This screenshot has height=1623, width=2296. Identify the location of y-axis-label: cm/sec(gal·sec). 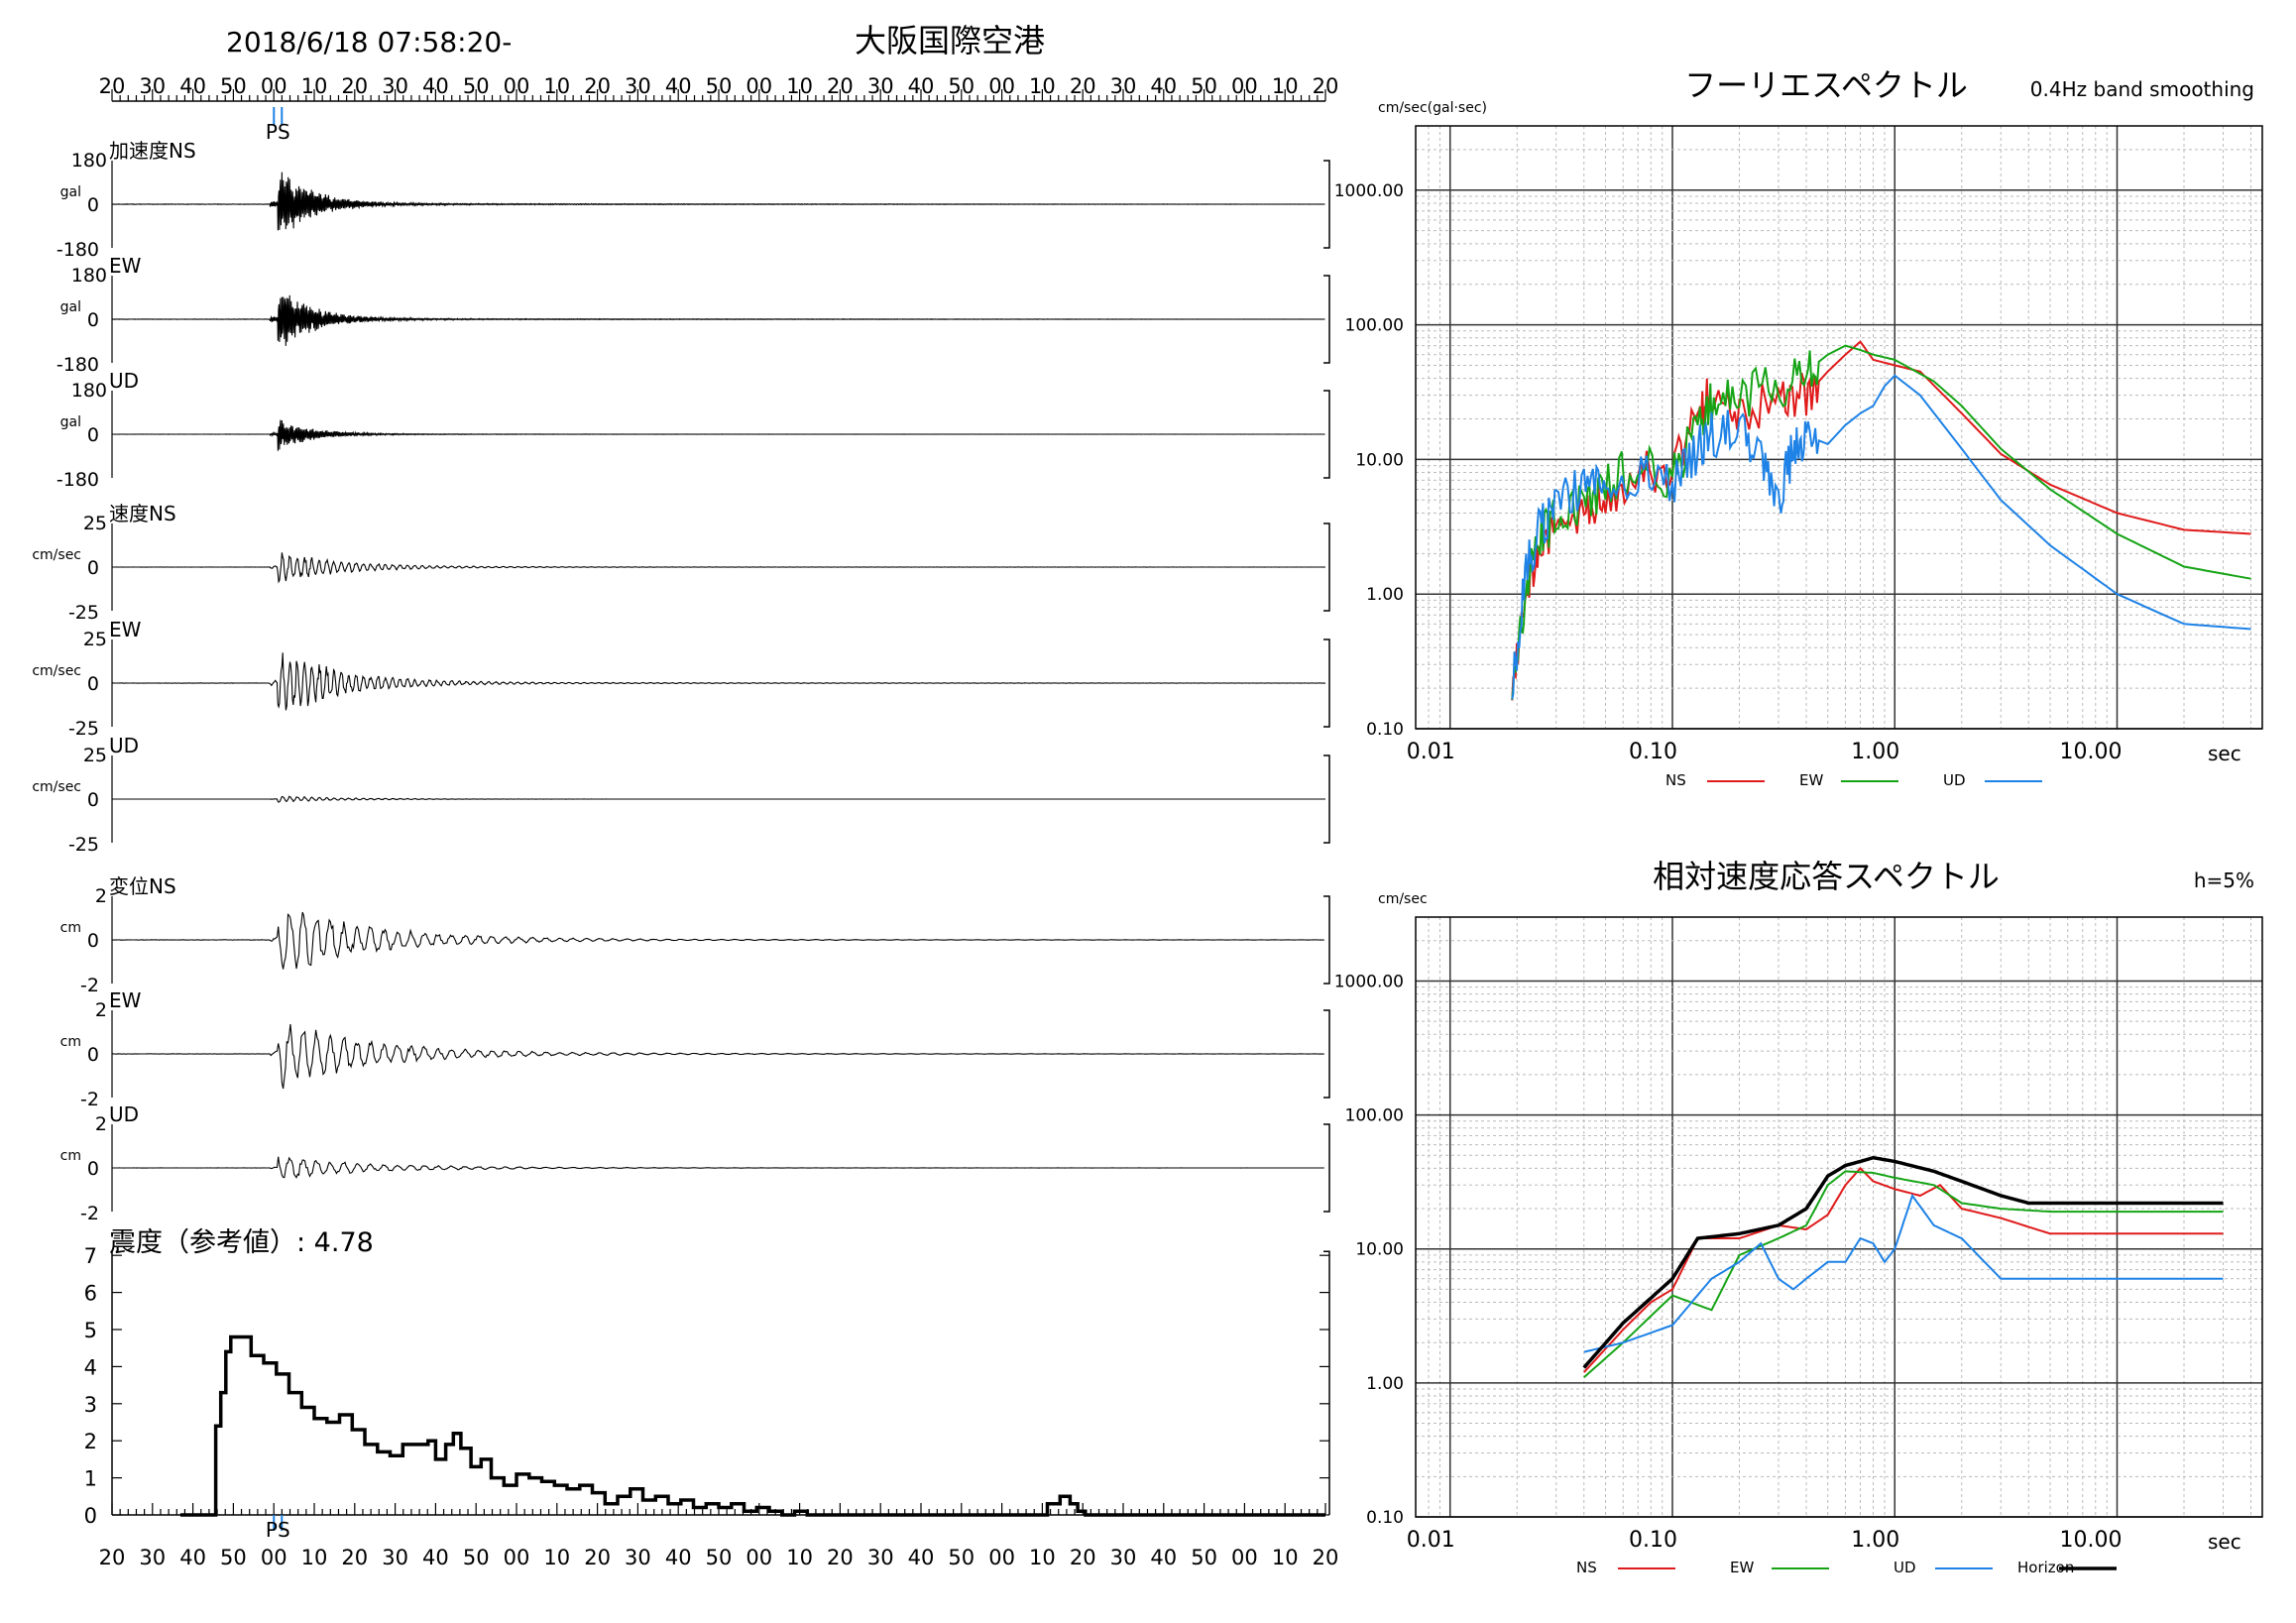
(1433, 108).